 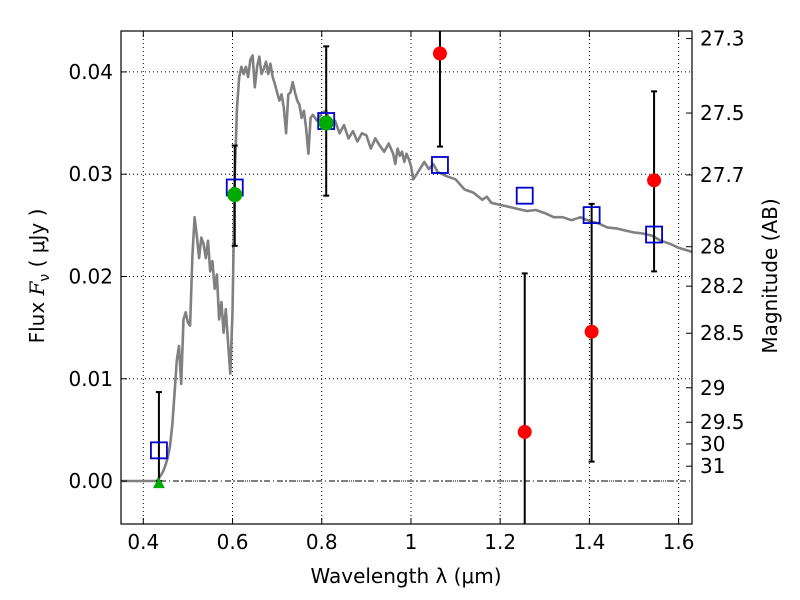 I want to click on y-axis-label: Flux Fν ( μJy ), so click(x=39, y=276).